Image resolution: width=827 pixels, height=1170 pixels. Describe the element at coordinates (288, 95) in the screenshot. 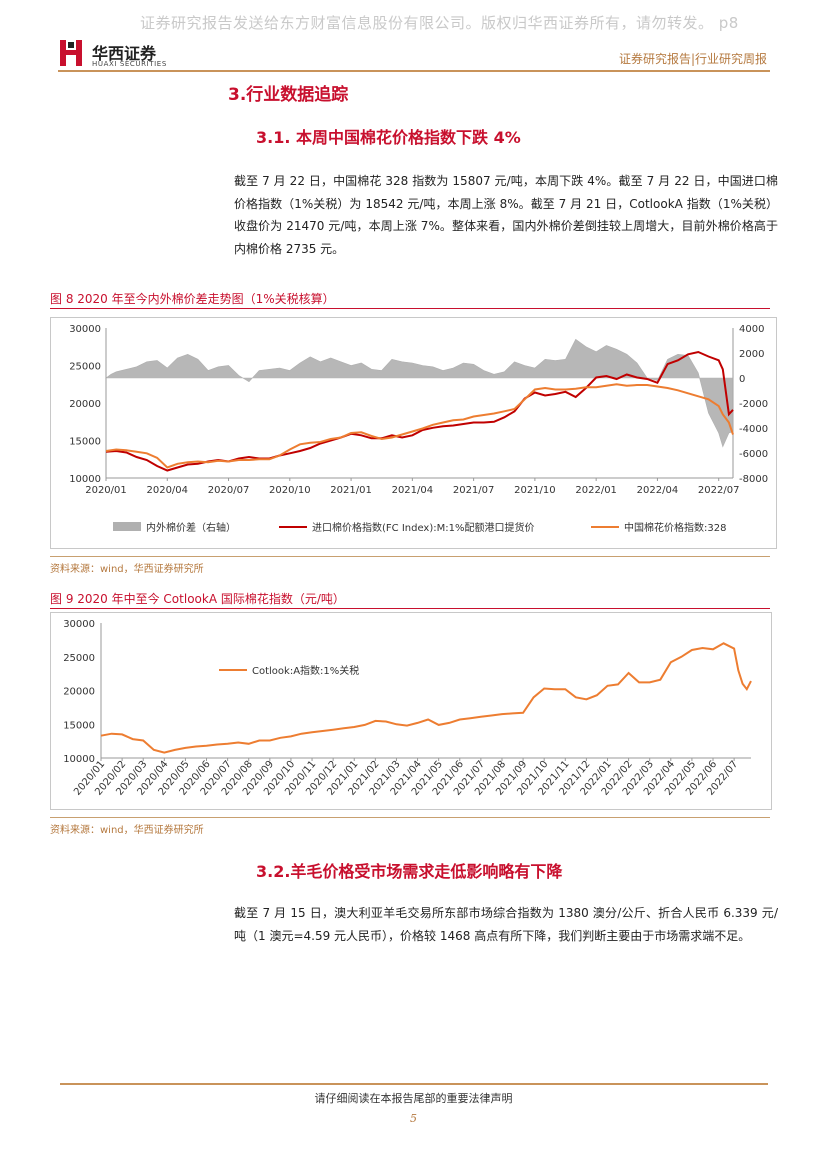

I see `section-title: 3.行业数据追踪` at that location.